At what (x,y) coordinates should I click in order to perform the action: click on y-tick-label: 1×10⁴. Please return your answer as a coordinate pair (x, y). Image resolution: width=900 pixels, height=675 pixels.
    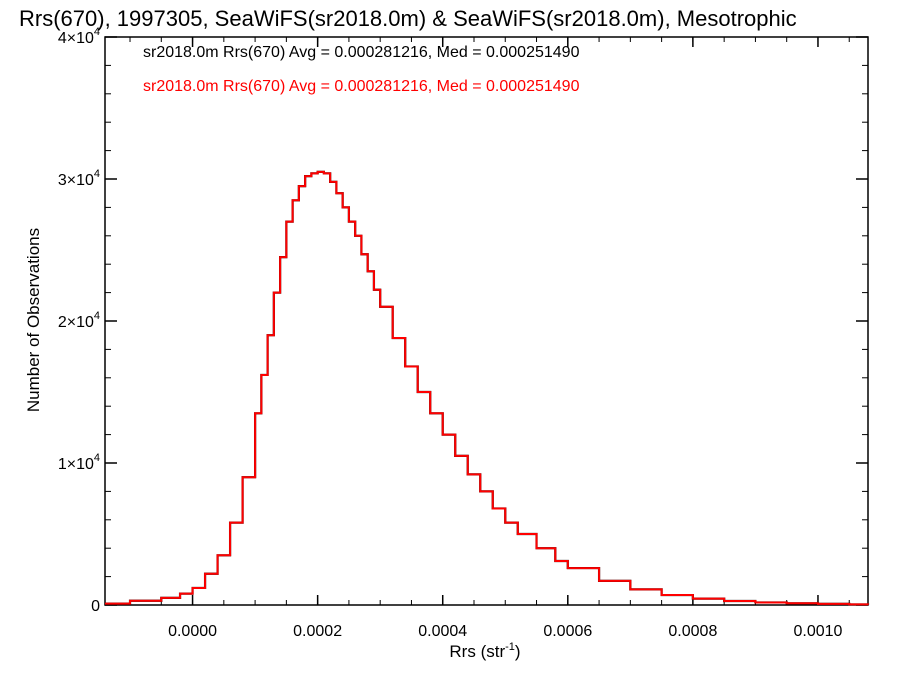
    Looking at the image, I should click on (79, 462).